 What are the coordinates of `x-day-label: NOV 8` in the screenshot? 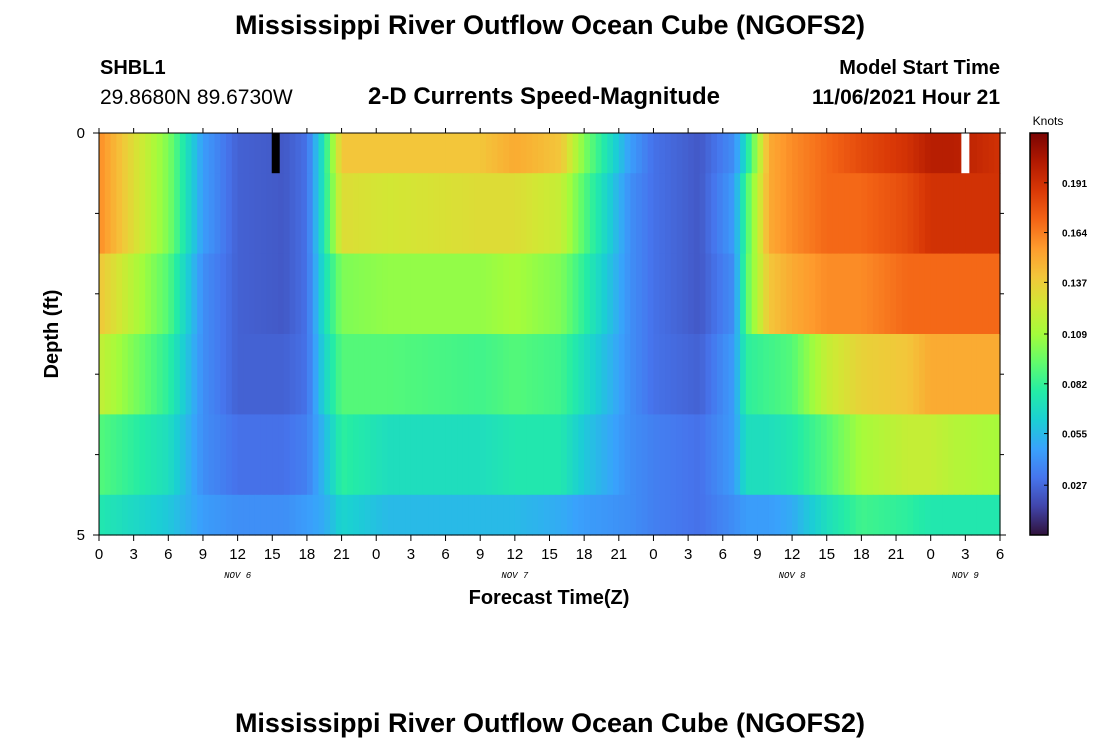 It's located at (793, 576).